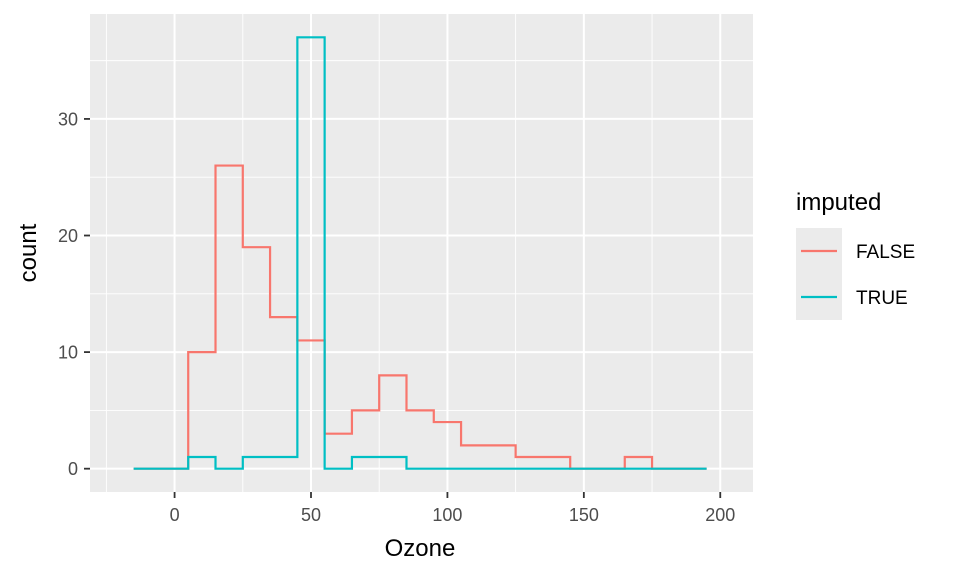  Describe the element at coordinates (74, 294) in the screenshot. I see `y-axis: 0 10 20 30` at that location.